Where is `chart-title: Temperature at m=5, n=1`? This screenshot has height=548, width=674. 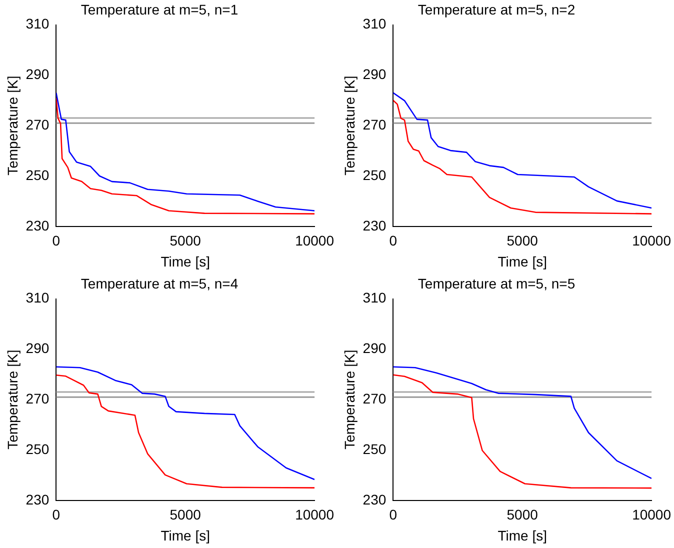 chart-title: Temperature at m=5, n=1 is located at coordinates (159, 9).